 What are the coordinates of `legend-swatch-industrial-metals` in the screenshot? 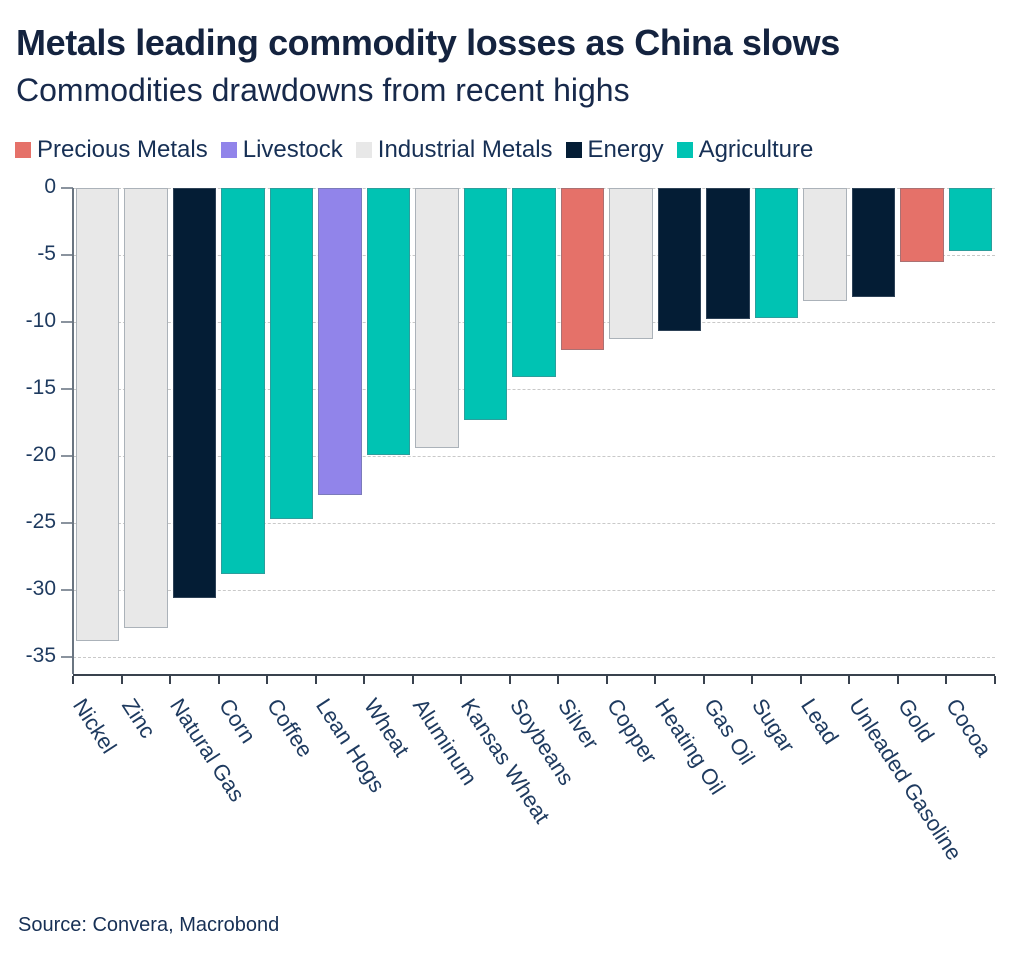 It's located at (363, 150).